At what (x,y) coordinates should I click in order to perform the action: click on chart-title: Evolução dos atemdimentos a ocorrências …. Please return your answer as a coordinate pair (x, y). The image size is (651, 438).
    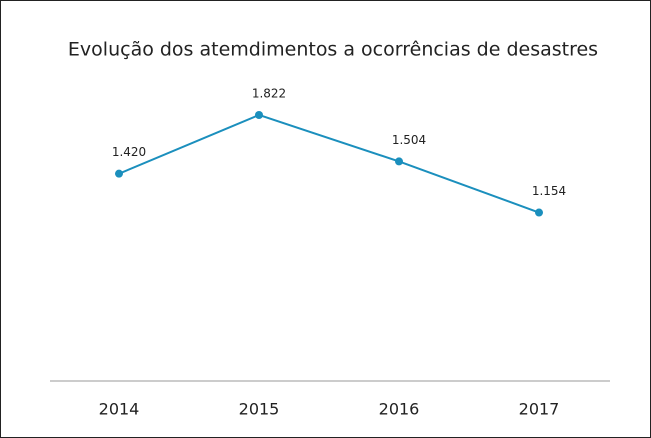
    Looking at the image, I should click on (333, 50).